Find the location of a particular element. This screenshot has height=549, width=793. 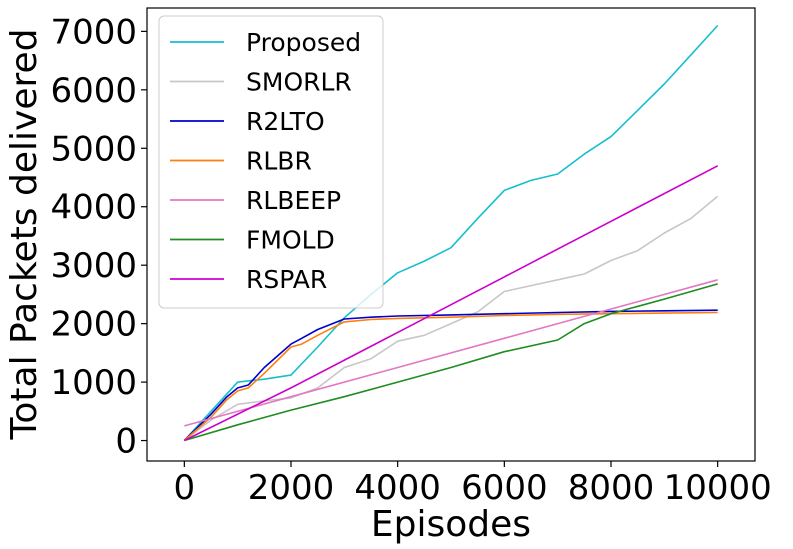

x-tick-label: 8000 is located at coordinates (611, 488).